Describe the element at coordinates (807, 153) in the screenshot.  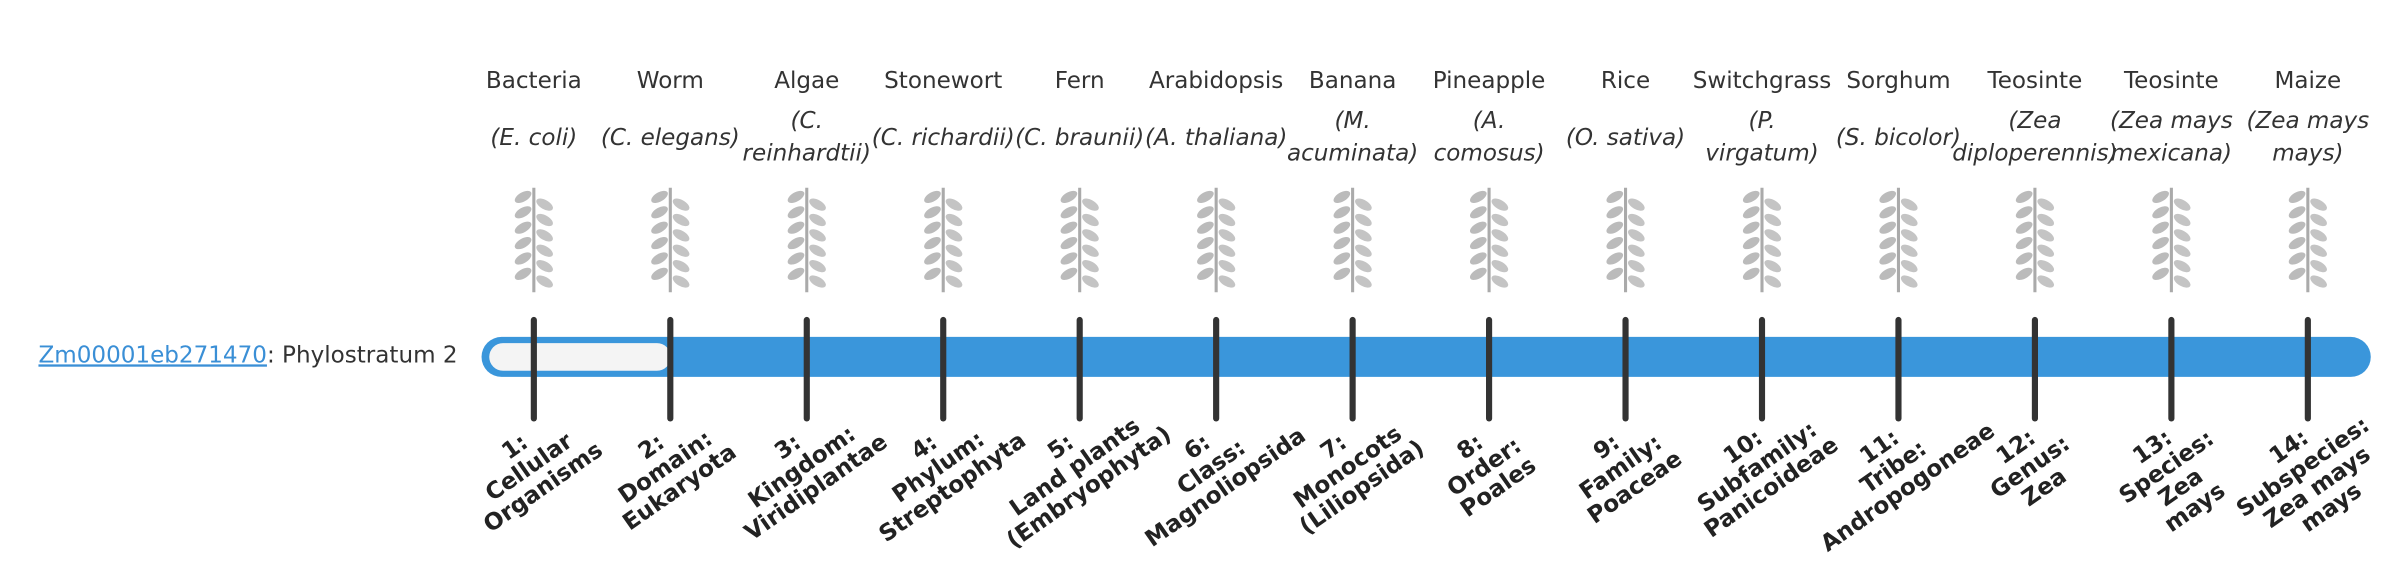
I see `species-name: reinhardtii)` at that location.